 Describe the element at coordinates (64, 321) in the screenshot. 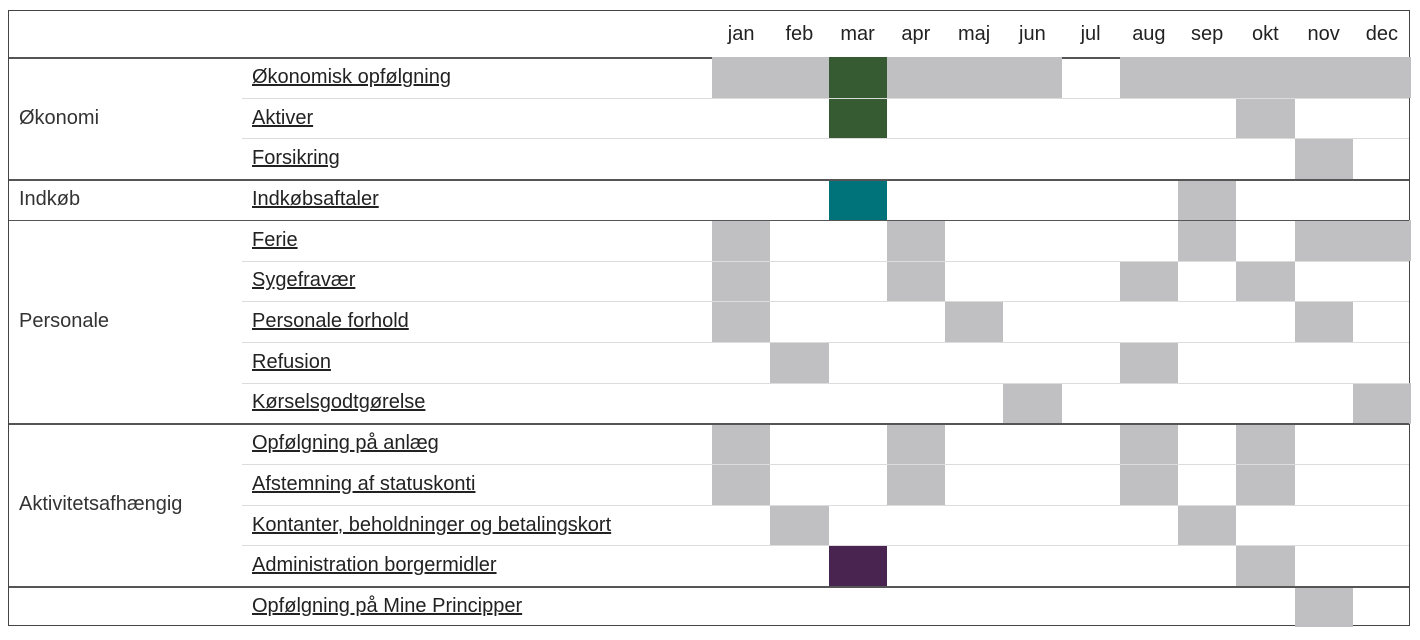

I see `group-label: Personale` at that location.